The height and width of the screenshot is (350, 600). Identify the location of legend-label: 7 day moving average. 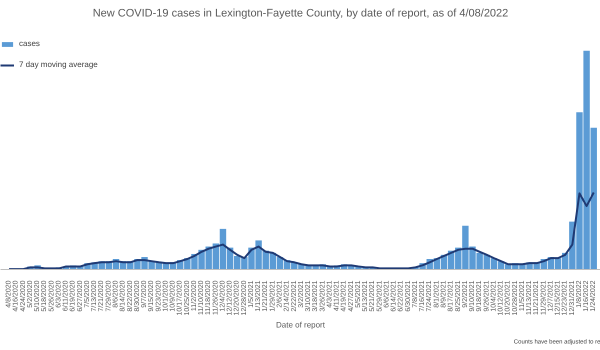
(58, 64).